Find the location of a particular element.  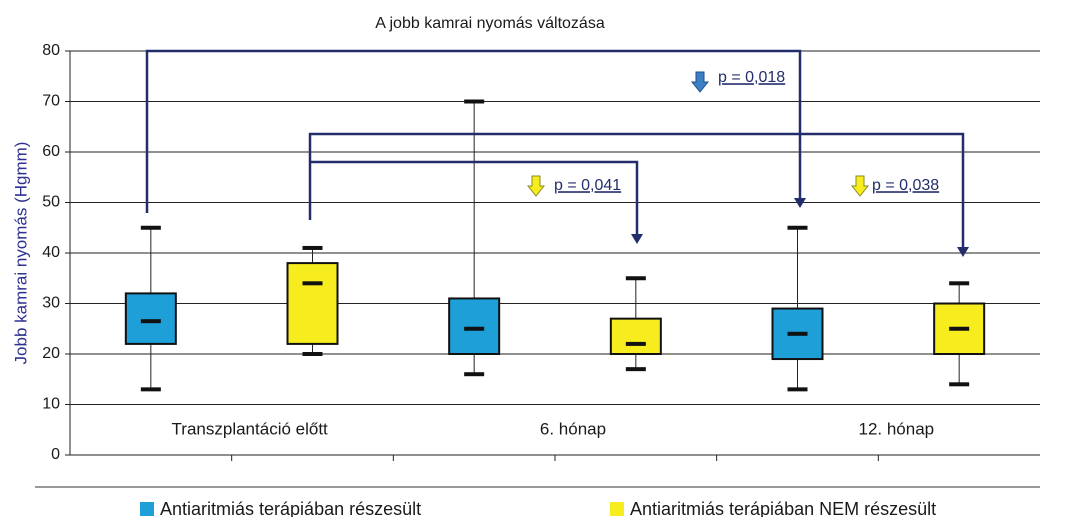

x-tick-label: 6. hónap is located at coordinates (573, 428).